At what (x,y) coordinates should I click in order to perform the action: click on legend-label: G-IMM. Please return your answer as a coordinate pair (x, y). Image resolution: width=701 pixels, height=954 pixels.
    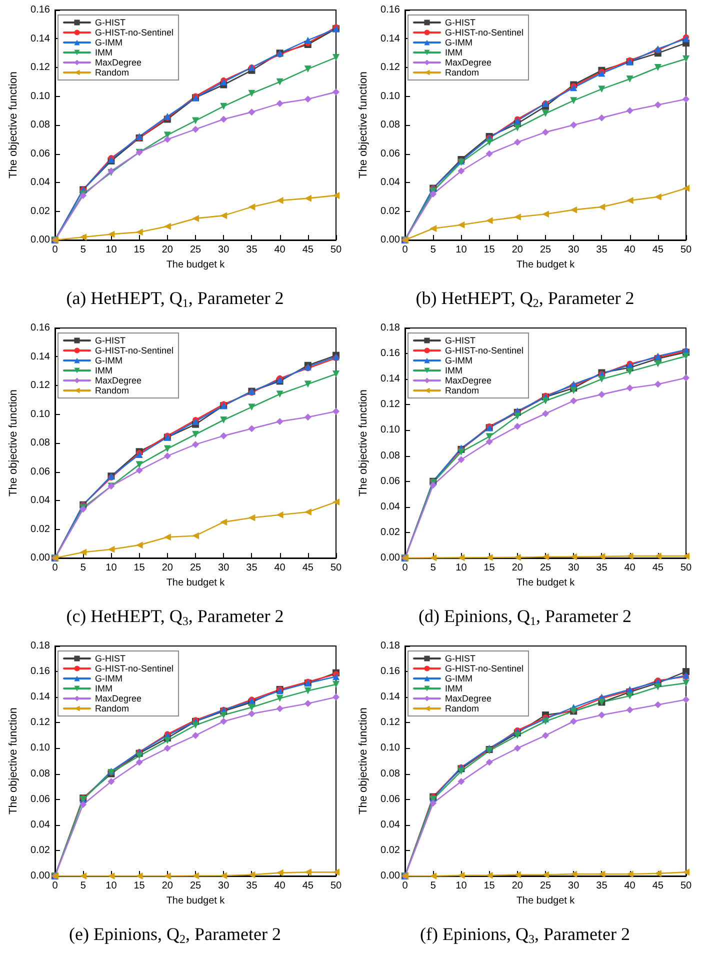
    Looking at the image, I should click on (108, 43).